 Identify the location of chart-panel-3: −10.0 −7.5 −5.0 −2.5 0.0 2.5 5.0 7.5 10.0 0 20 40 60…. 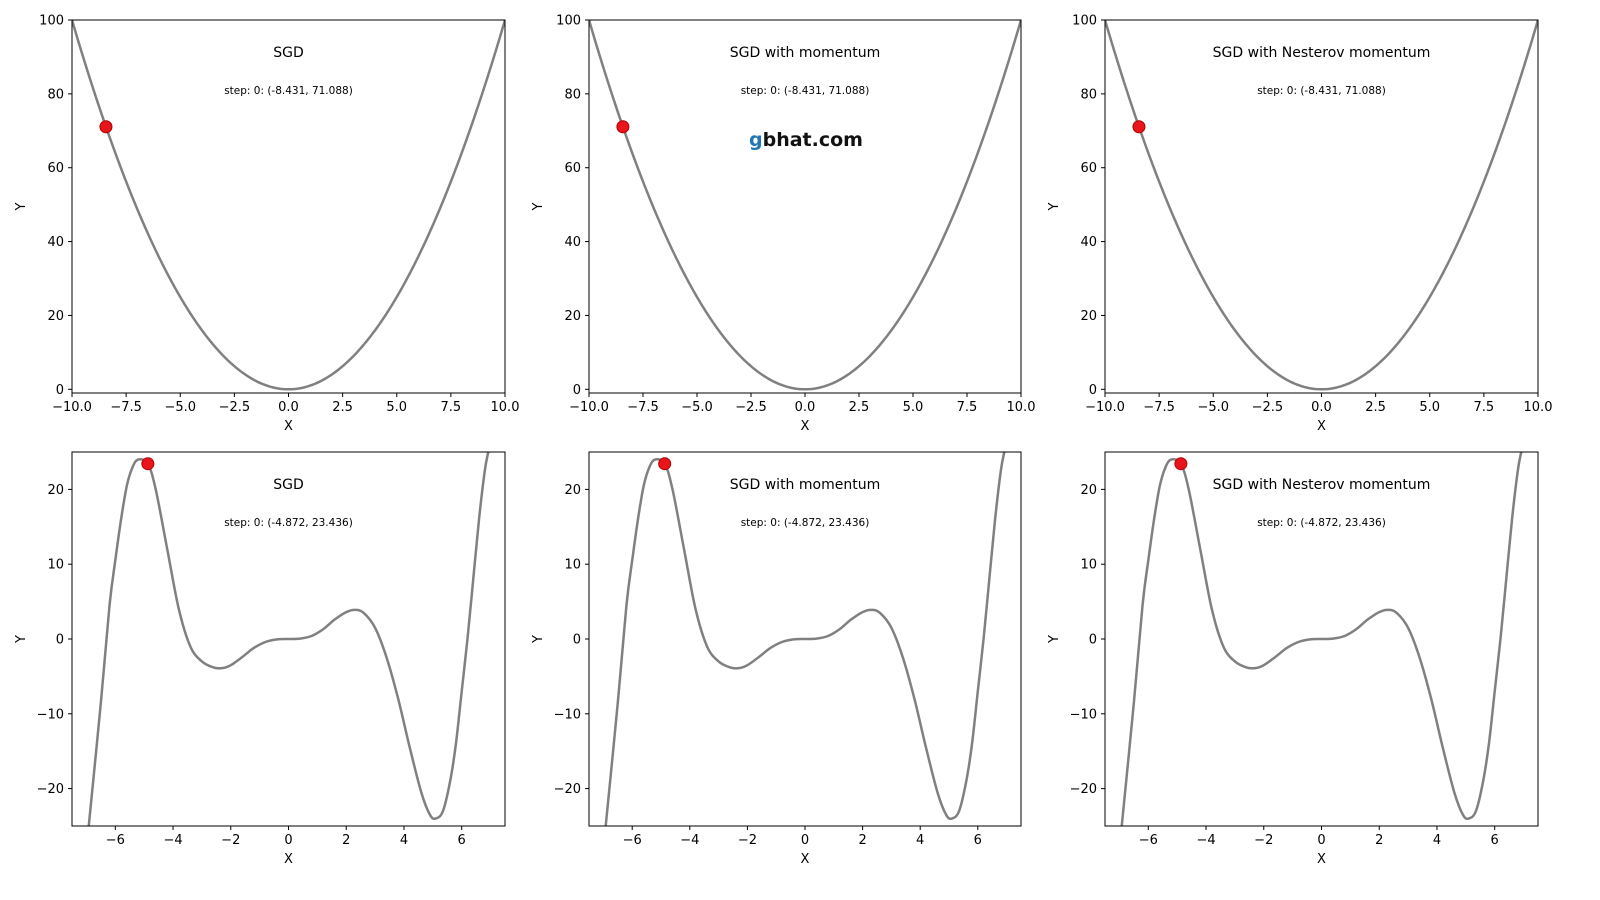
(1299, 224).